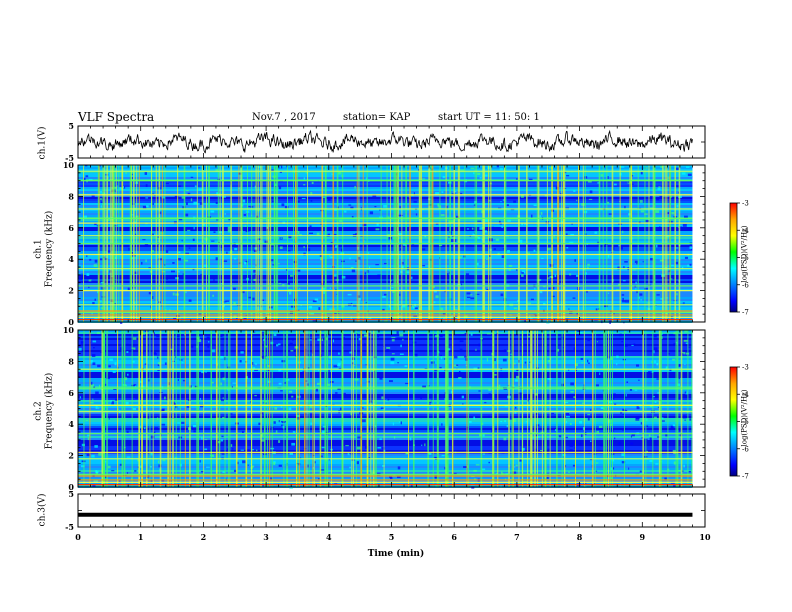  Describe the element at coordinates (69, 165) in the screenshot. I see `y-tick-label: 10` at that location.